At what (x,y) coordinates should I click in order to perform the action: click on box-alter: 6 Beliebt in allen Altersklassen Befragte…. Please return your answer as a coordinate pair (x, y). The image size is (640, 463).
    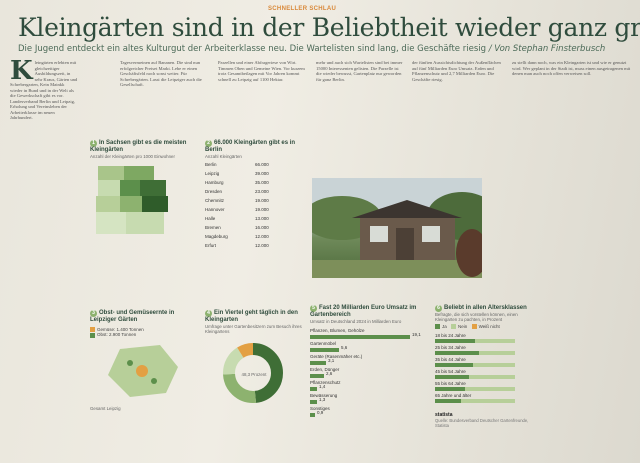
    Looking at the image, I should click on (485, 377).